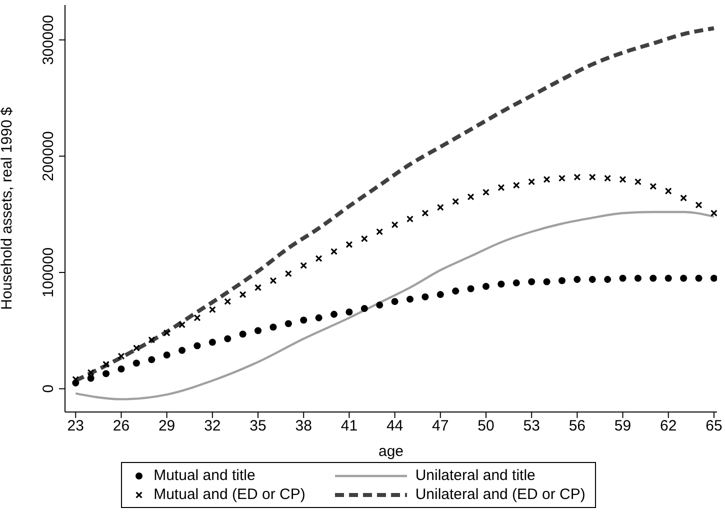  What do you see at coordinates (75, 426) in the screenshot?
I see `x-tick-label: 23` at bounding box center [75, 426].